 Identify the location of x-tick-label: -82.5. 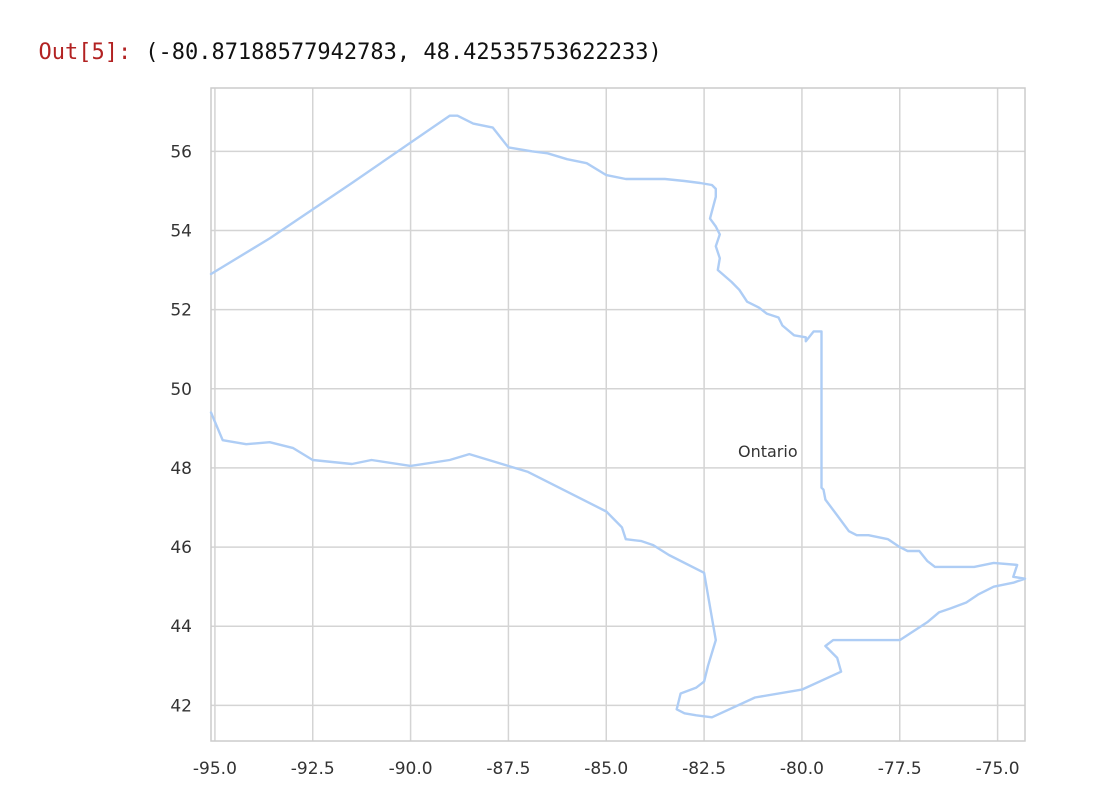
(704, 769).